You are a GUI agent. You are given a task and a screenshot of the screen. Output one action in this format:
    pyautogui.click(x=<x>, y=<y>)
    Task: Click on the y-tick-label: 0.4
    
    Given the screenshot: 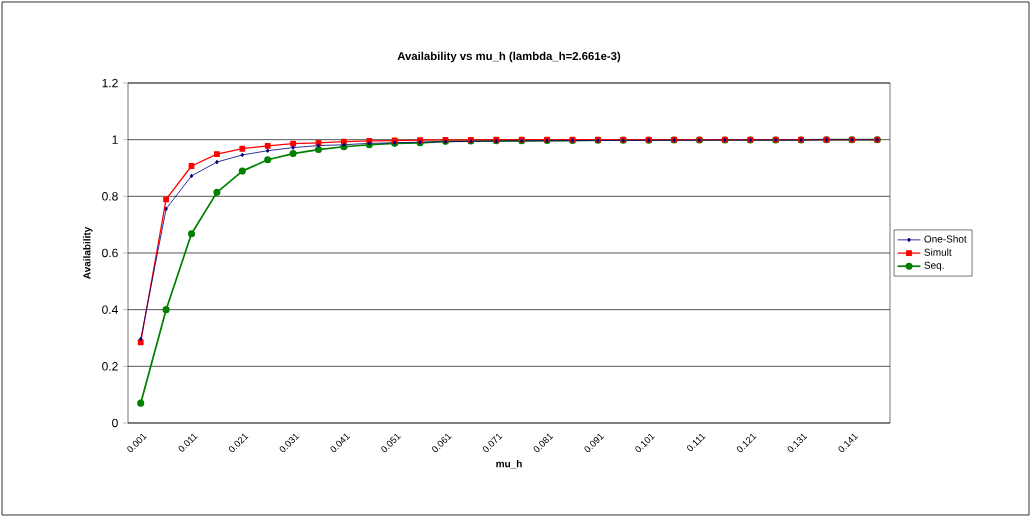 What is the action you would take?
    pyautogui.click(x=110, y=309)
    